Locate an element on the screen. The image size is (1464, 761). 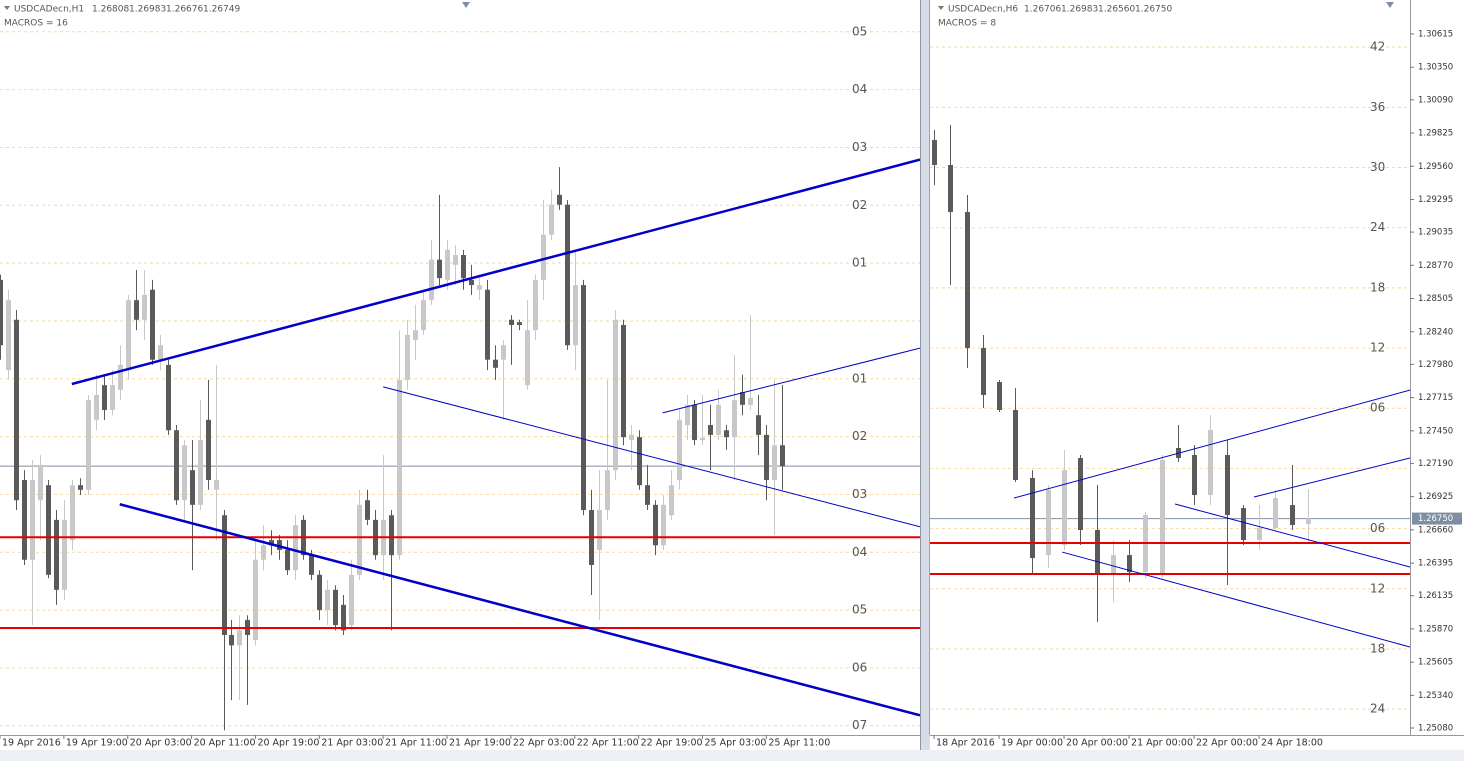
x-tick-label: 19 Apr 00:00 is located at coordinates (1032, 743).